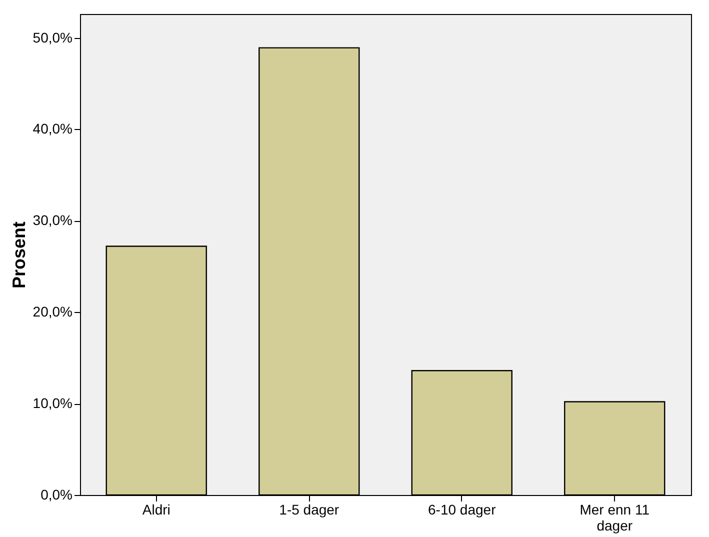  What do you see at coordinates (309, 510) in the screenshot?
I see `x-tick-label: 1-5 dager` at bounding box center [309, 510].